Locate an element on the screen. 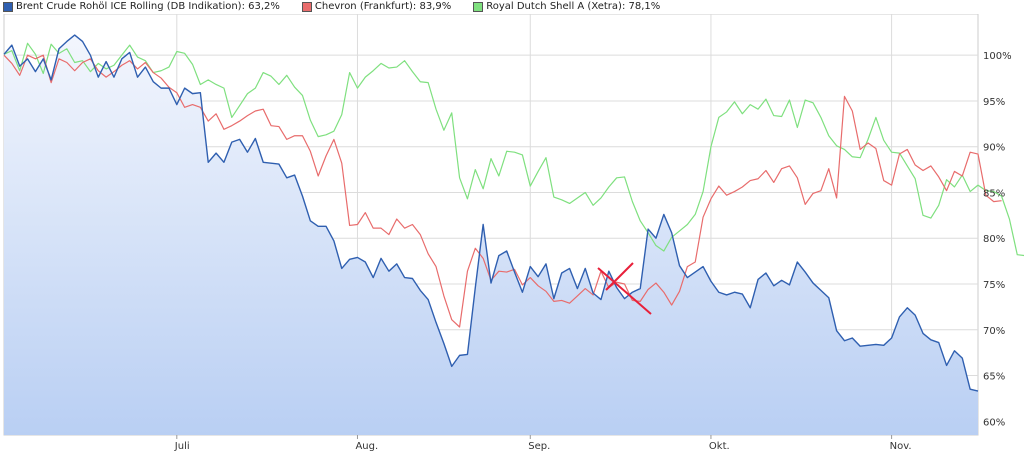 This screenshot has height=471, width=1024. x-tick-label: Juli is located at coordinates (182, 446).